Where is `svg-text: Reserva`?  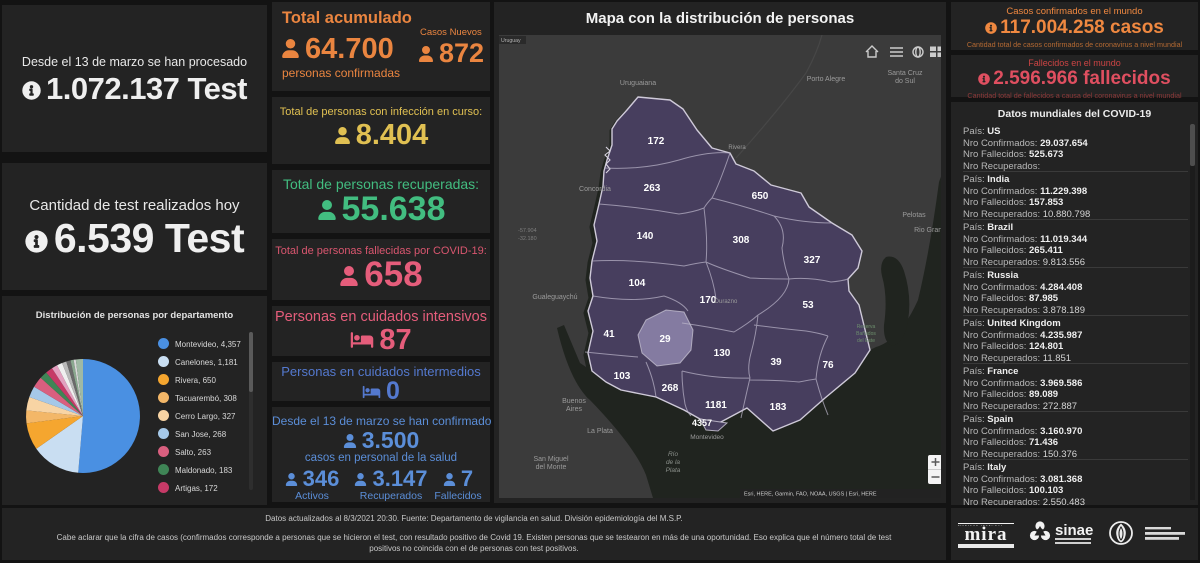
svg-text: Reserva is located at coordinates (866, 327).